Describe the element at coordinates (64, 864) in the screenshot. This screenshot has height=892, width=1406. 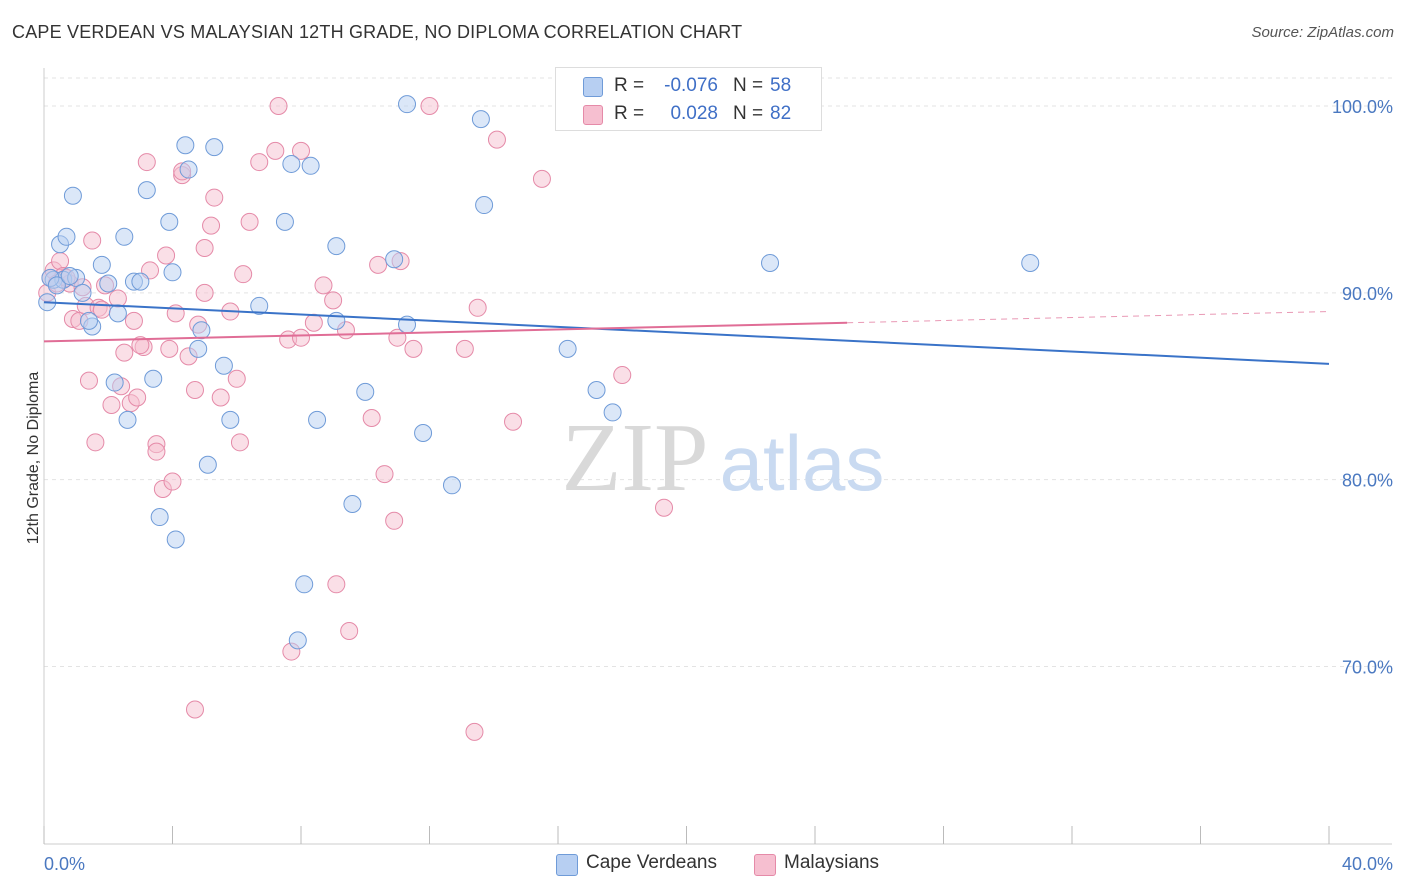
I see `x-tick-label: 0.0%` at that location.